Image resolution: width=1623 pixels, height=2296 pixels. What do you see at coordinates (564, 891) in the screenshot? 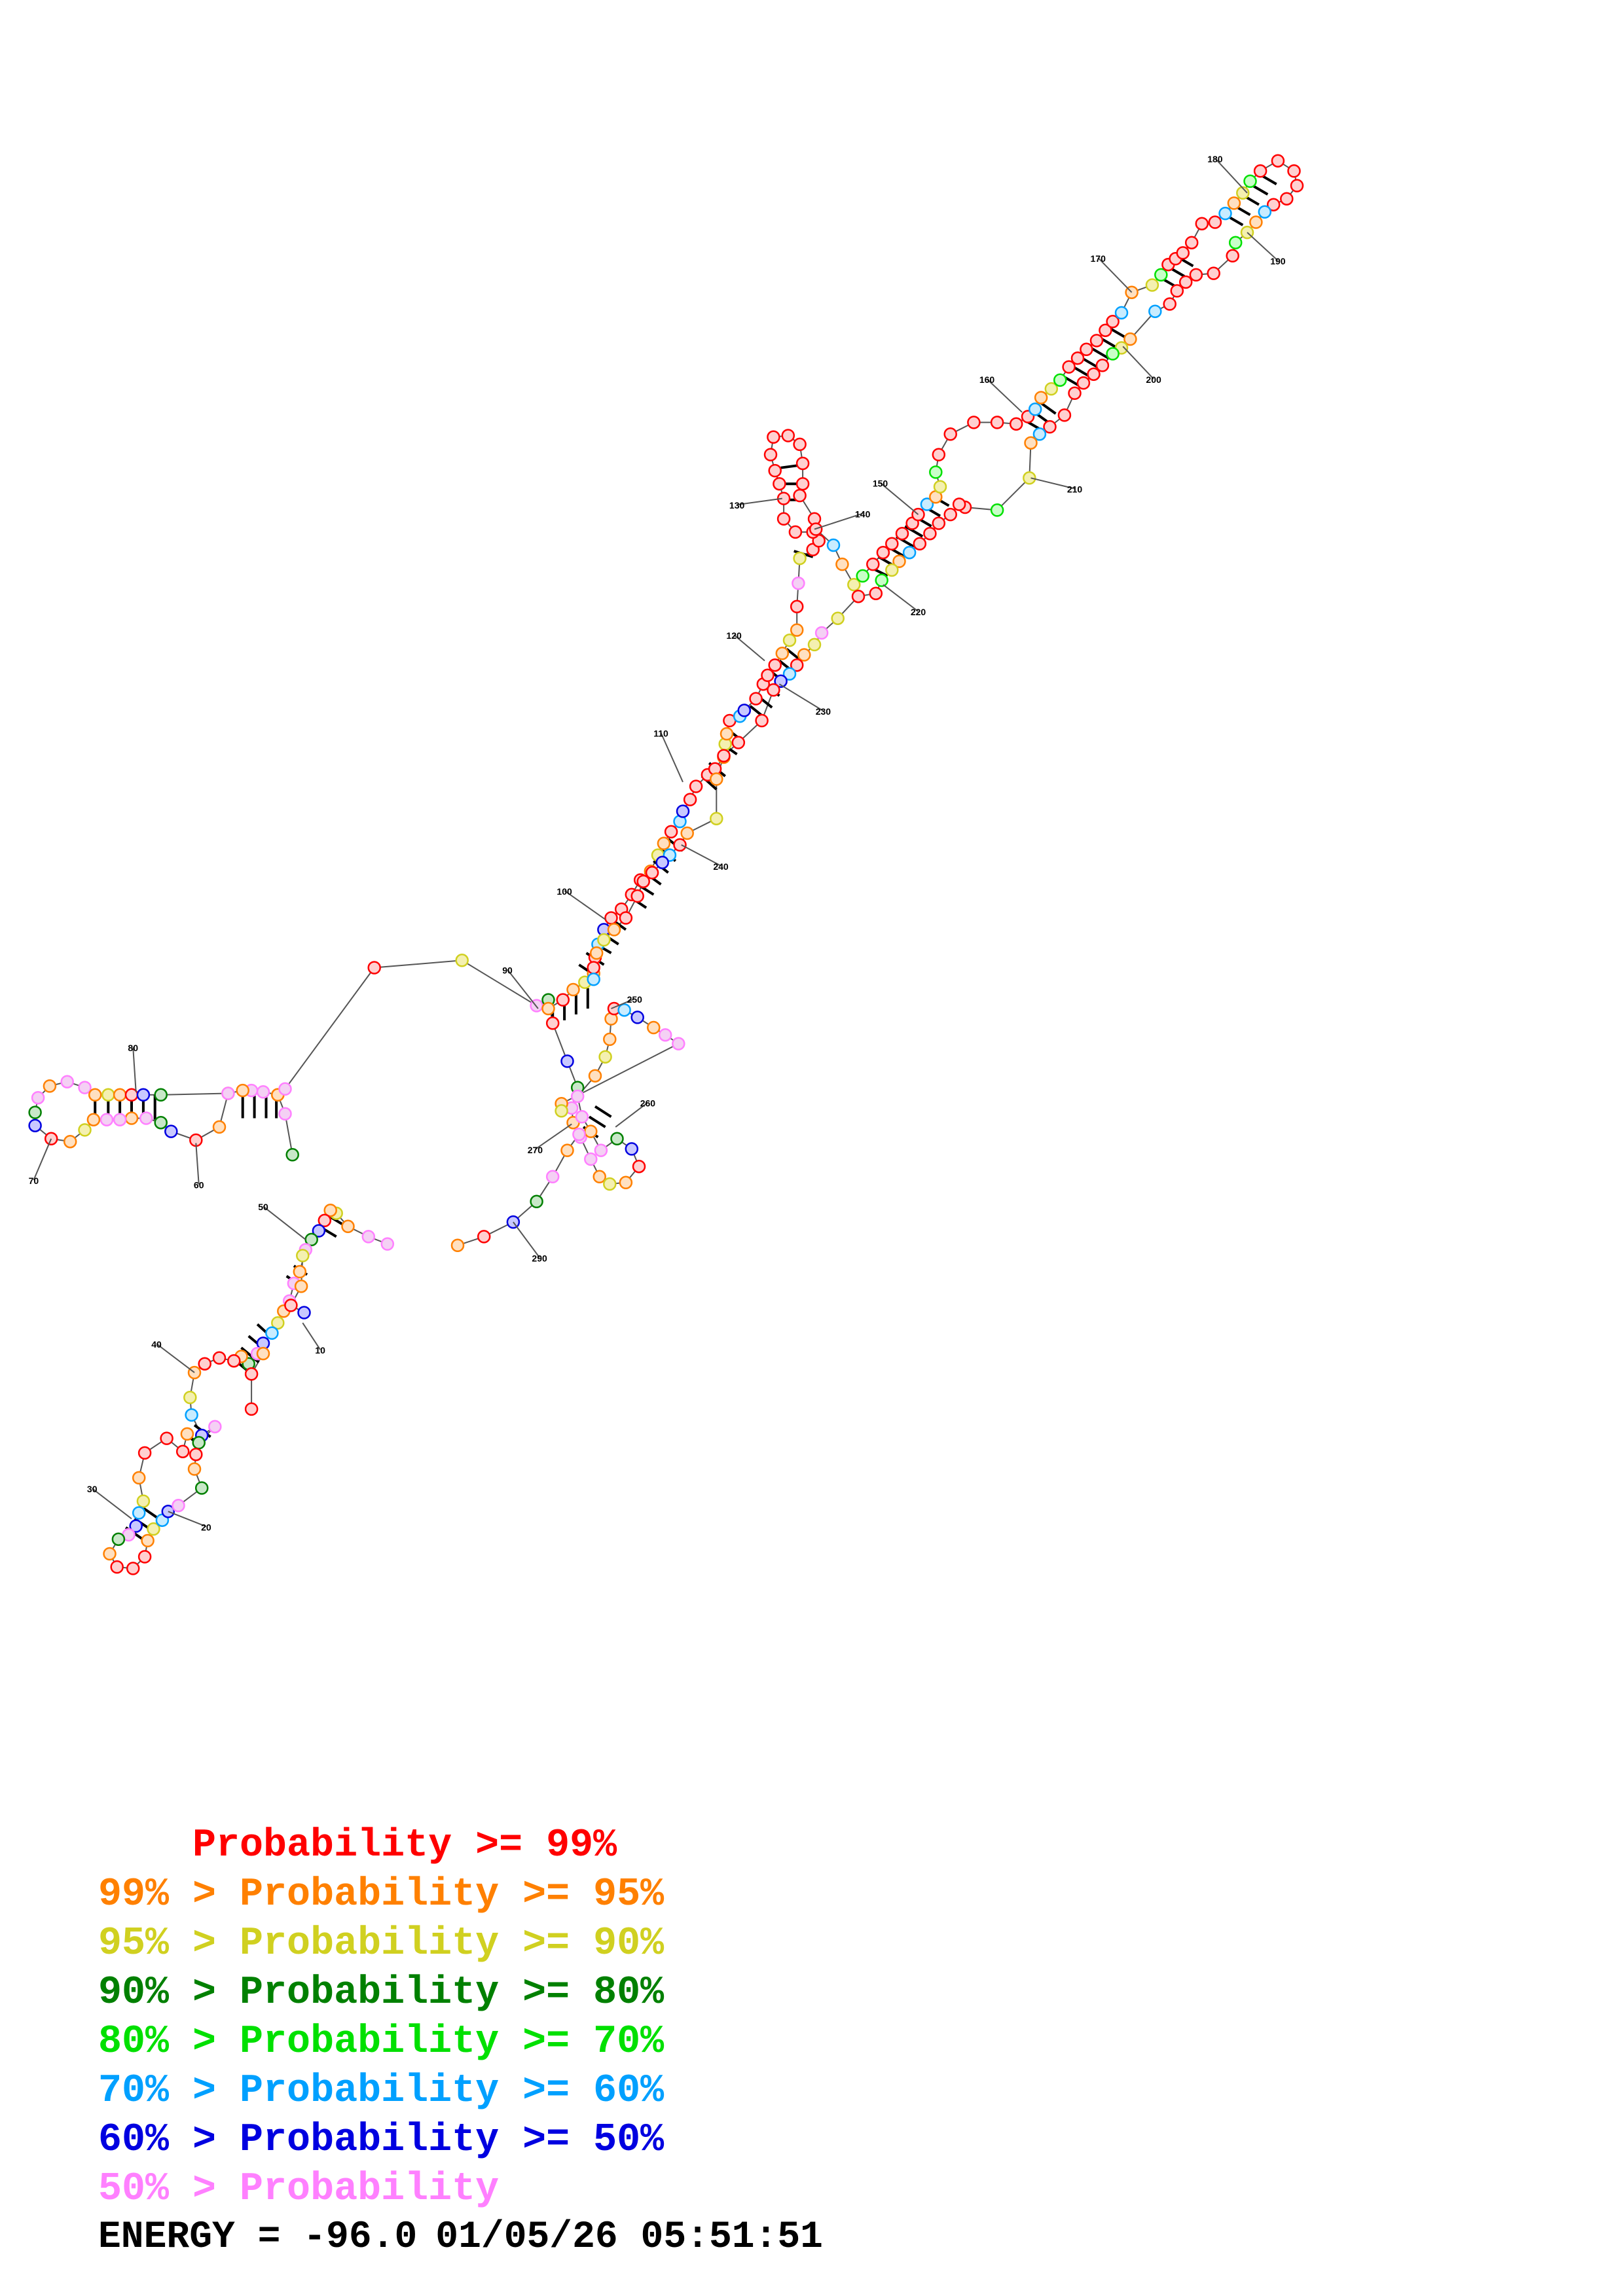
I see `position-label: 100` at bounding box center [564, 891].